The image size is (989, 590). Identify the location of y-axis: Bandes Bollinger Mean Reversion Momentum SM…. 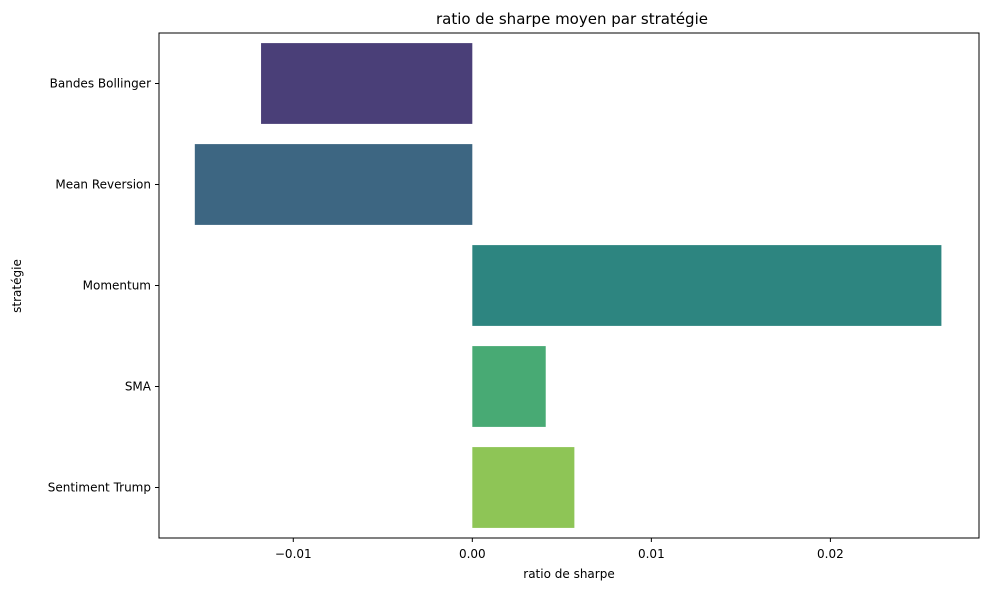
(103, 286).